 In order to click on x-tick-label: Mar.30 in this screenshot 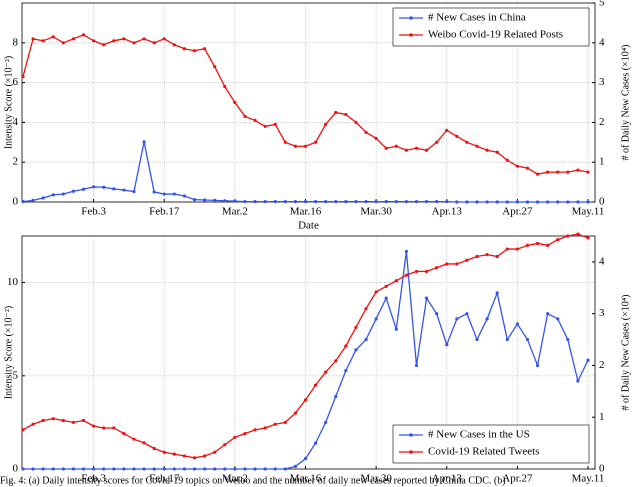, I will do `click(376, 479)`.